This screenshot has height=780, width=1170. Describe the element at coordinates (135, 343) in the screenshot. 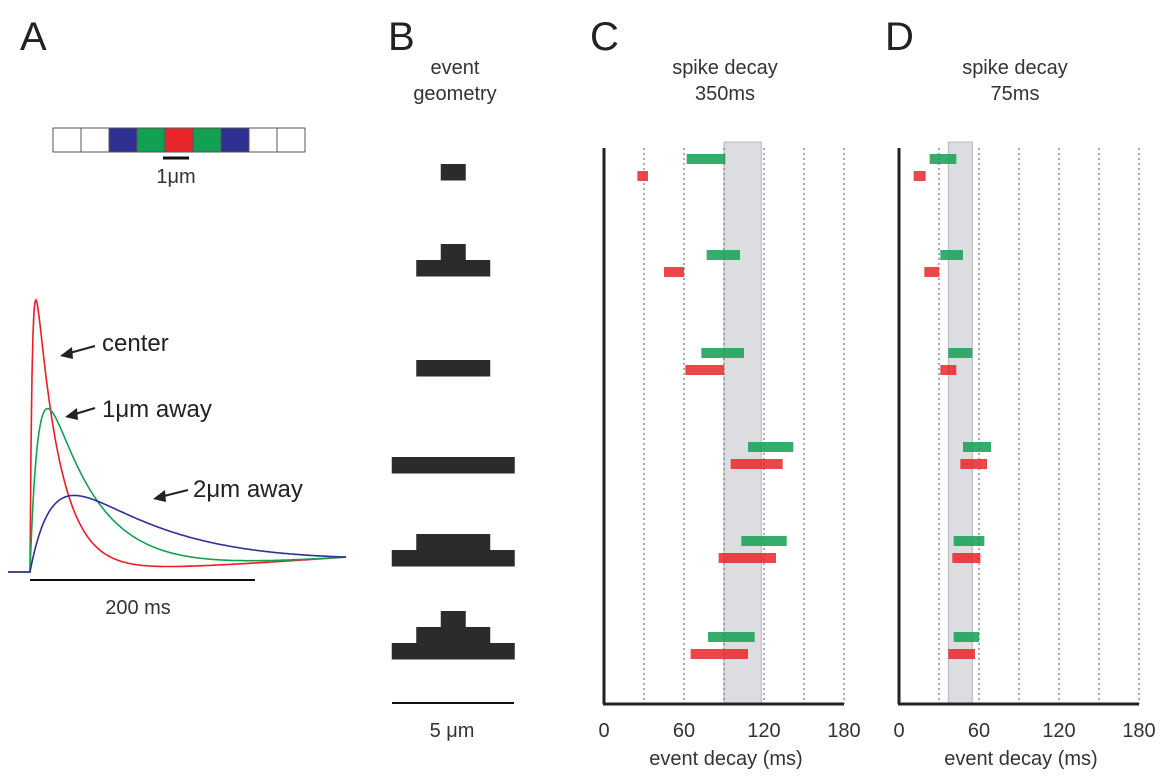

I see `trace-label-center: center` at that location.